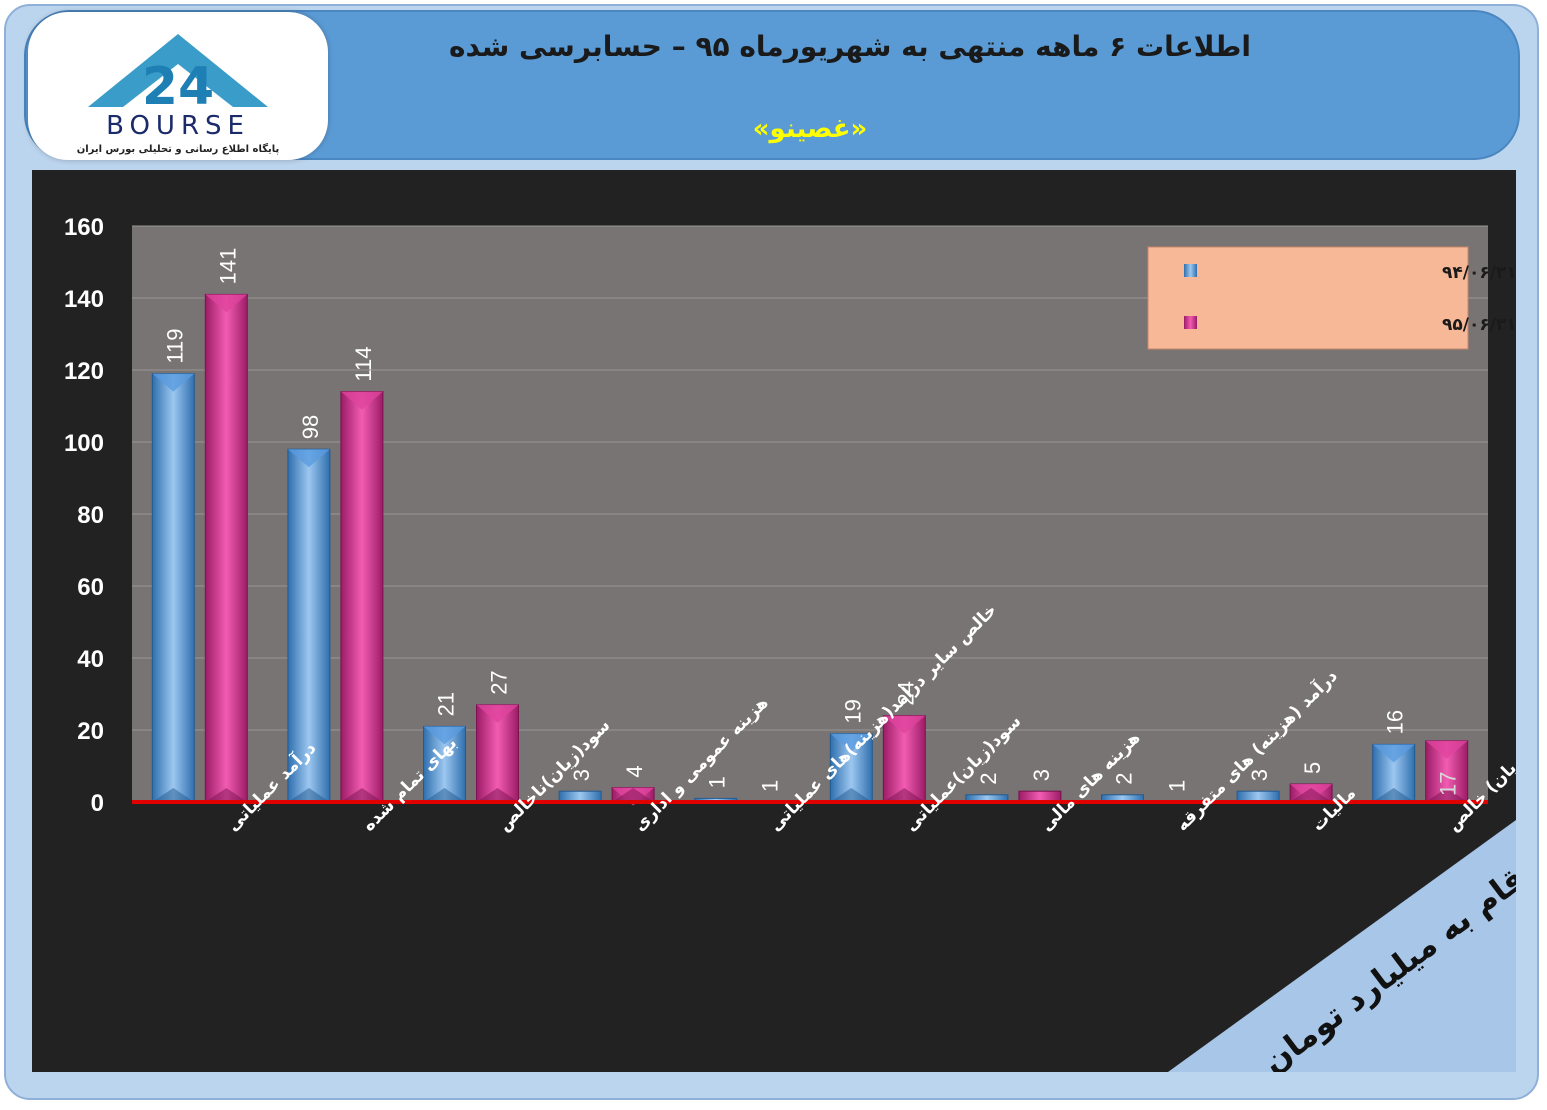  Describe the element at coordinates (84, 371) in the screenshot. I see `y-tick-label: 120` at that location.